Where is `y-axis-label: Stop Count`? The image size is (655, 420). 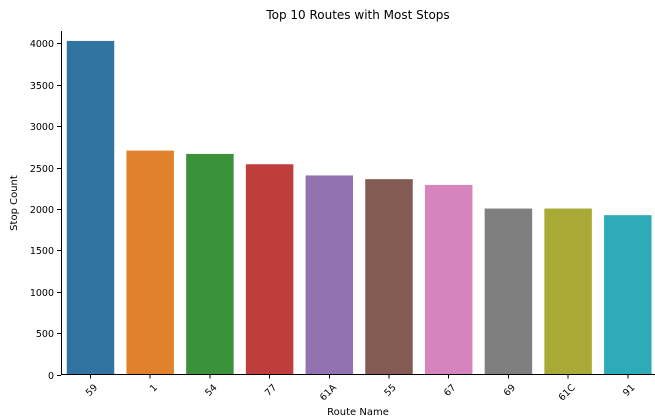 y-axis-label: Stop Count is located at coordinates (14, 203).